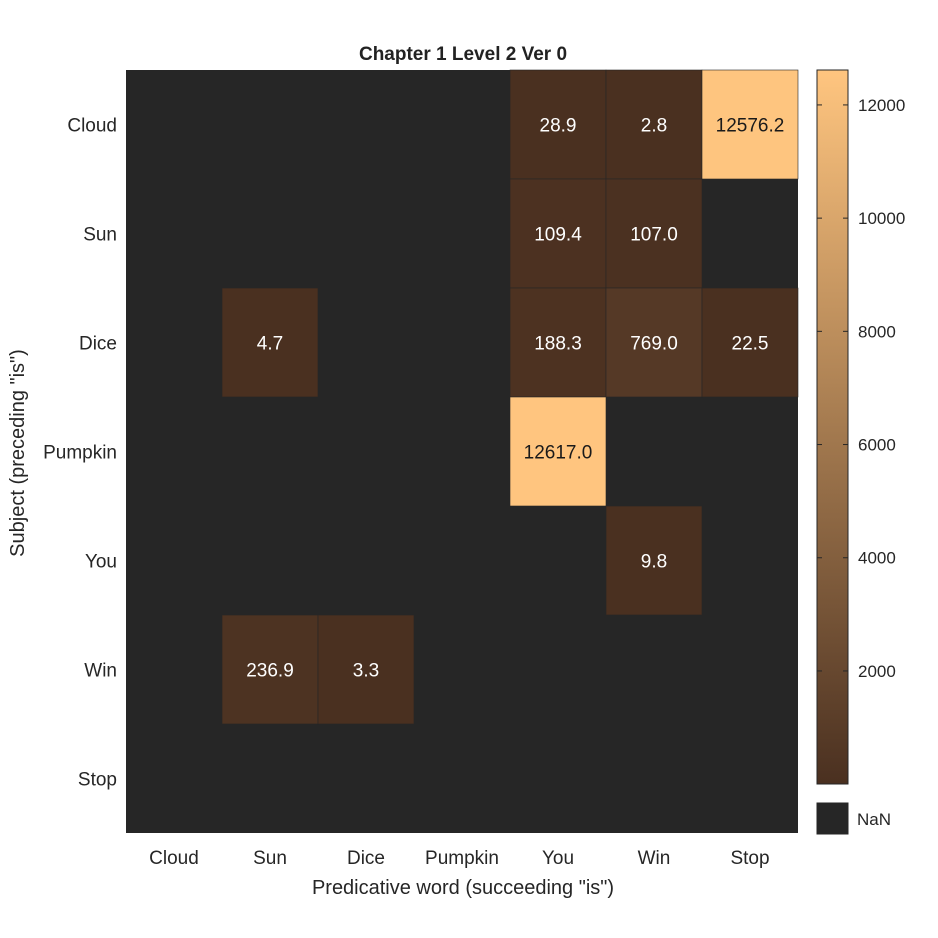 This screenshot has height=938, width=938. I want to click on y-tick-label: You, so click(101, 562).